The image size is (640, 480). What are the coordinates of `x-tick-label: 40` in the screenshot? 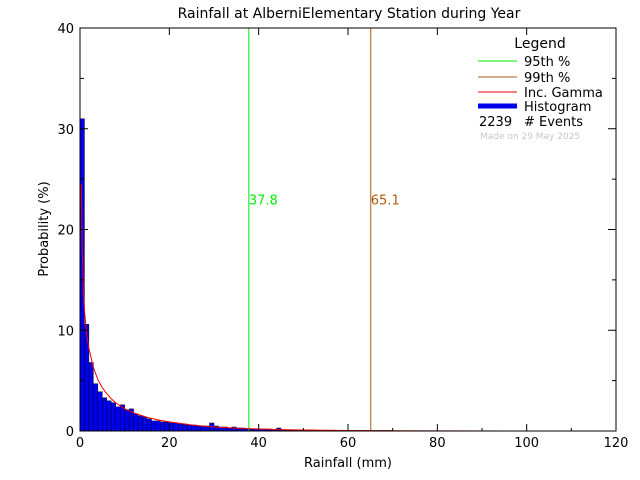 It's located at (258, 443).